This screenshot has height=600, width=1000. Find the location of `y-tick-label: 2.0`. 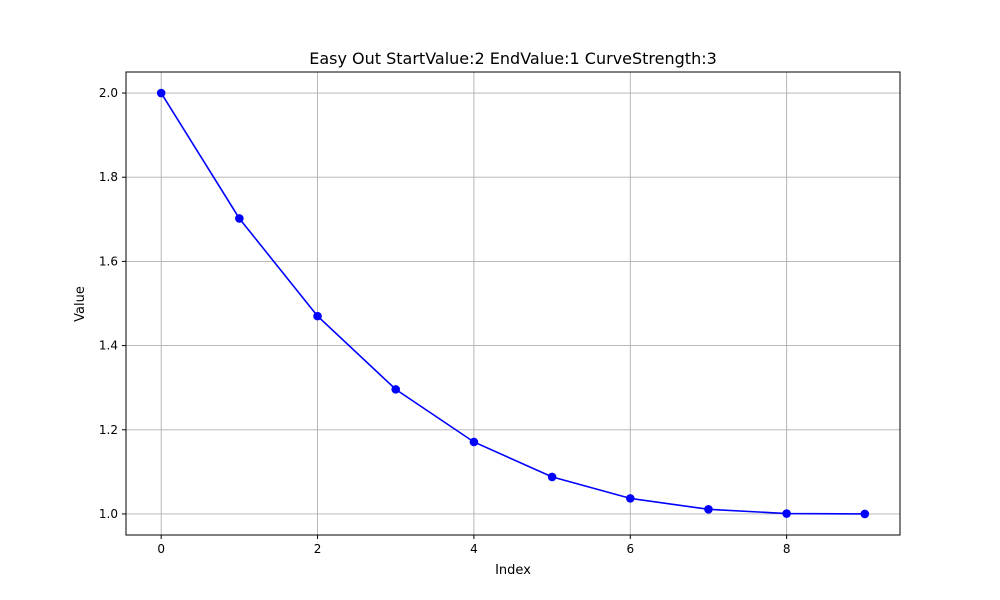

y-tick-label: 2.0 is located at coordinates (108, 93).